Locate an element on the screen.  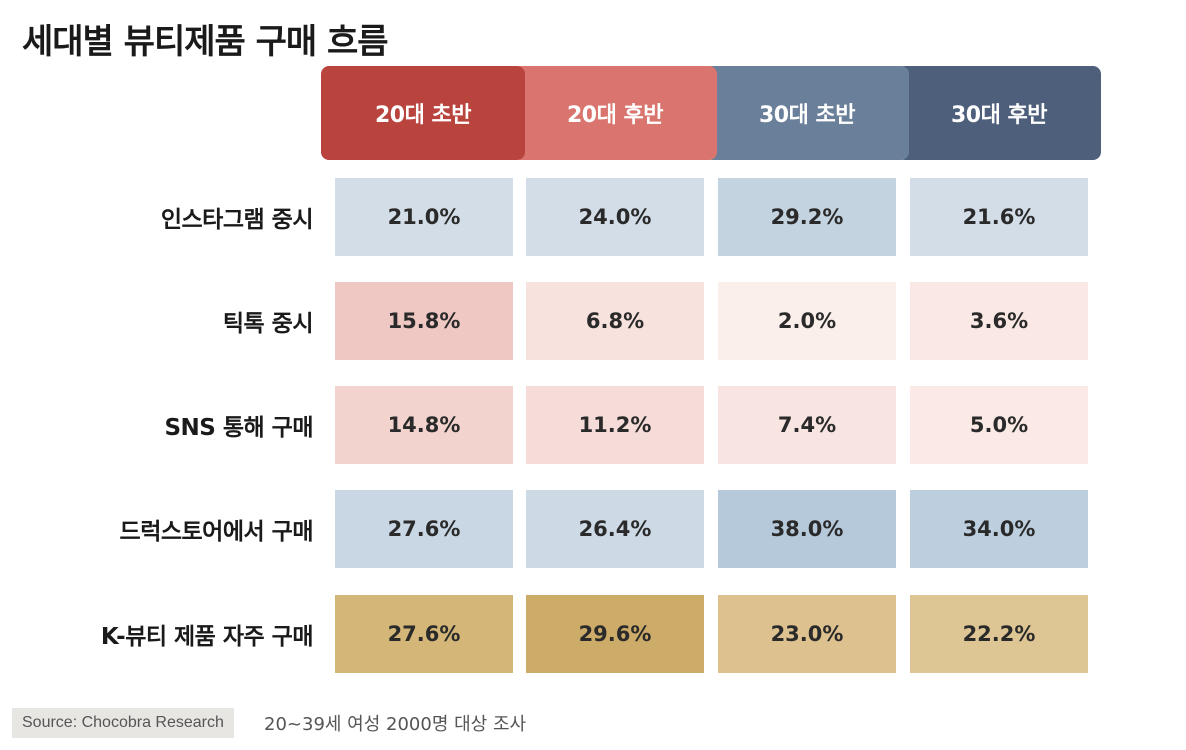
column-header: 20대 초반 is located at coordinates (423, 113).